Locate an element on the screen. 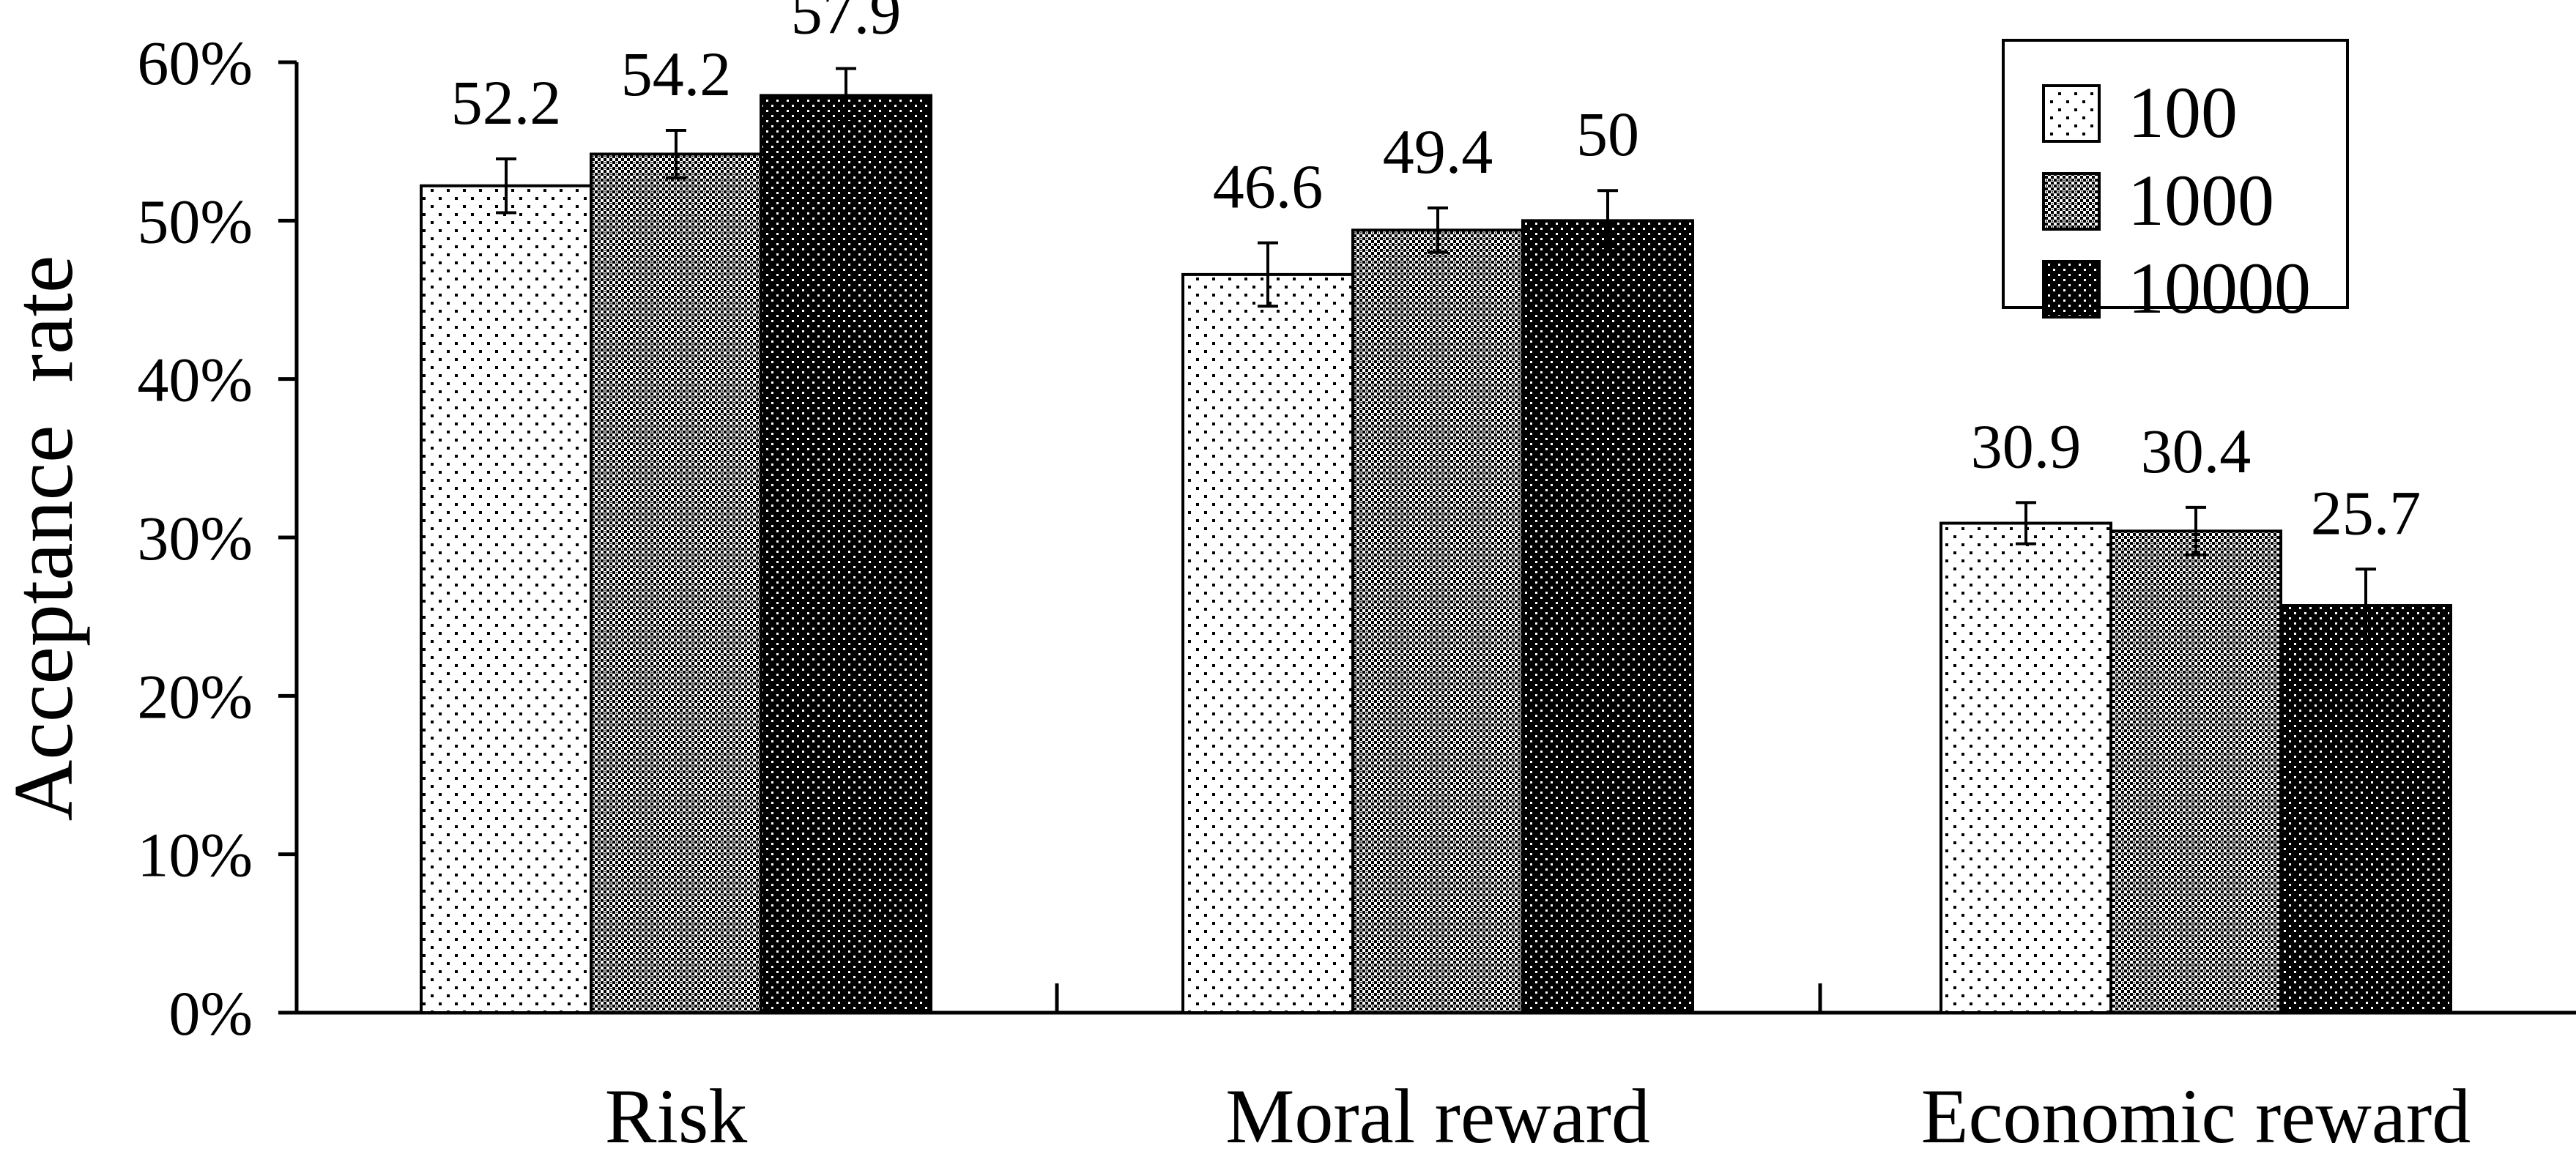 Image resolution: width=2576 pixels, height=1154 pixels. y-tick-label: 40% is located at coordinates (195, 380).